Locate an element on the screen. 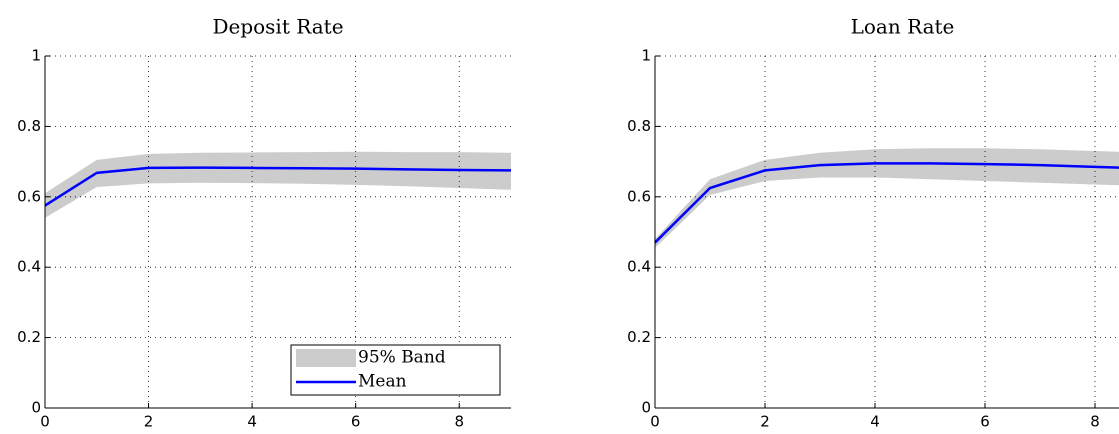 The width and height of the screenshot is (1119, 434). legend-label: Mean is located at coordinates (382, 382).